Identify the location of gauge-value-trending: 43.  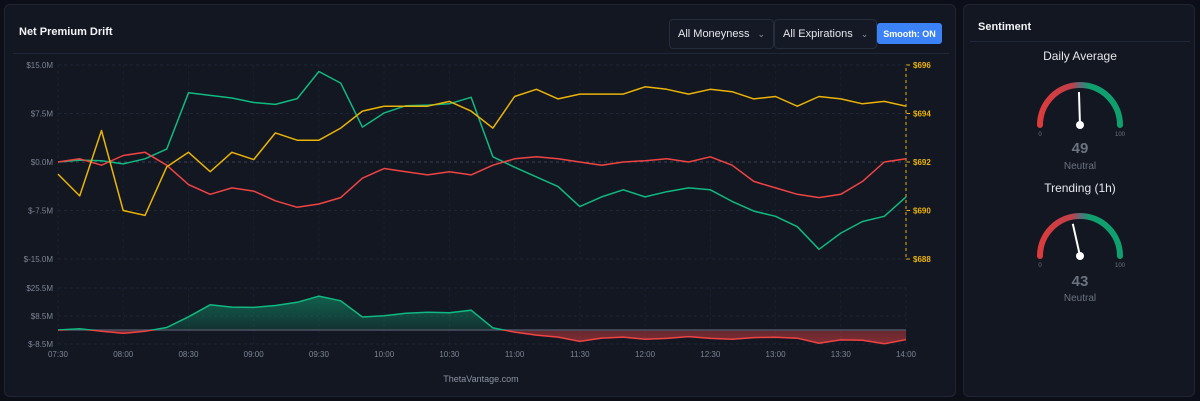
(1080, 281).